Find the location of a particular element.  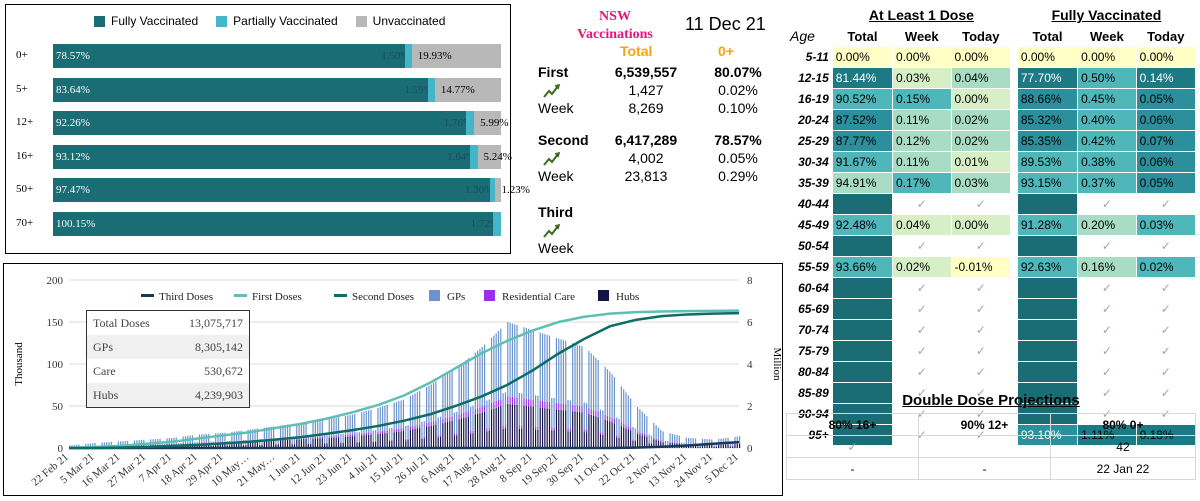

coverage-cell: 0.00% is located at coordinates (981, 99).